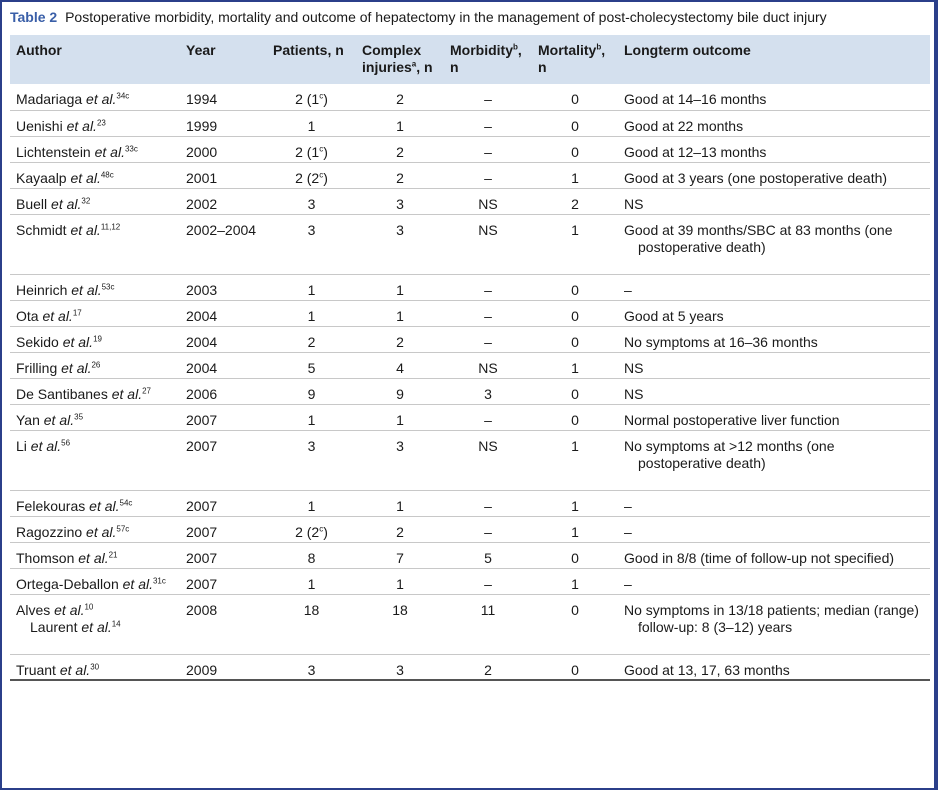  Describe the element at coordinates (95, 149) in the screenshot. I see `cell-author: Lichtenstein et al.33c` at that location.